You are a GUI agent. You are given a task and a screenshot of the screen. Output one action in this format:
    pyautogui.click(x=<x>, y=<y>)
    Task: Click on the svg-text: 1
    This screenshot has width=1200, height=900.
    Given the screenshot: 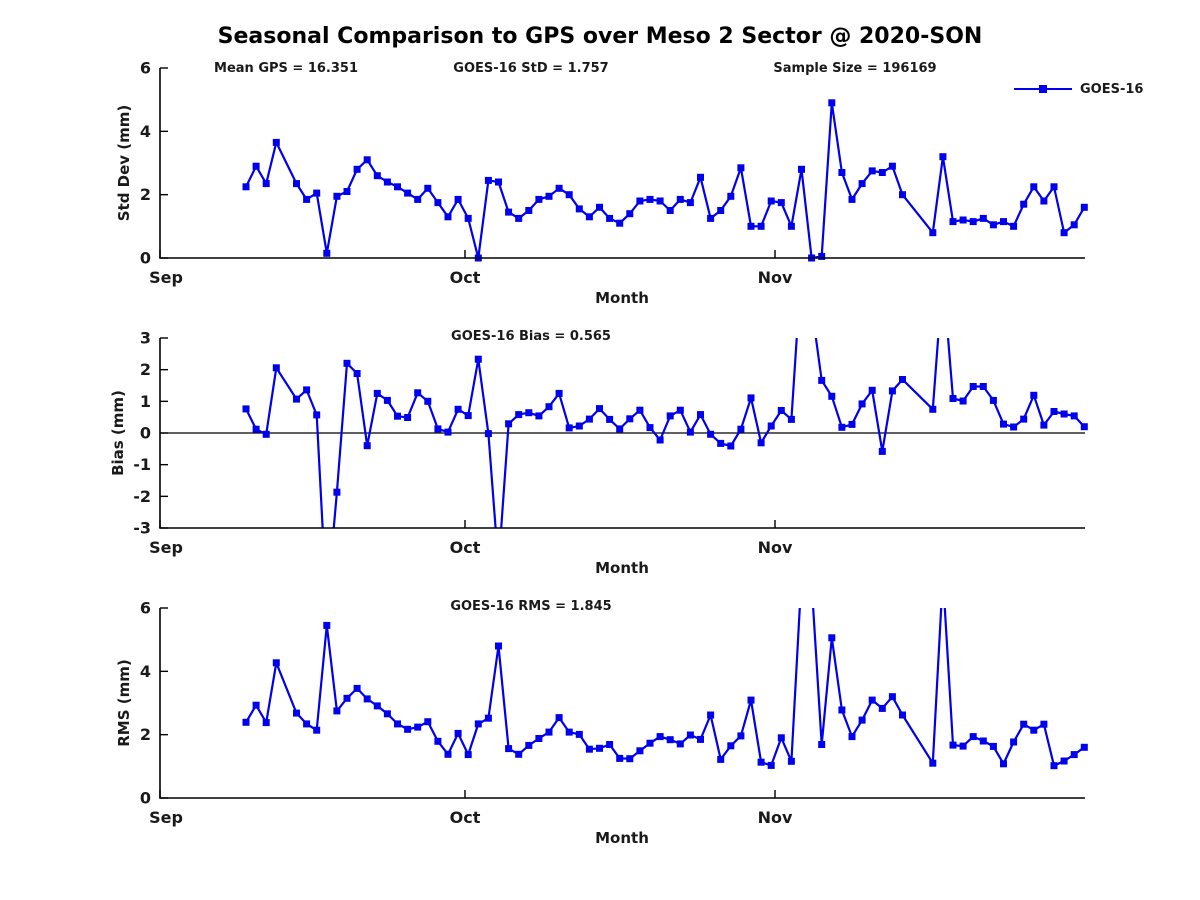 What is the action you would take?
    pyautogui.click(x=145, y=401)
    